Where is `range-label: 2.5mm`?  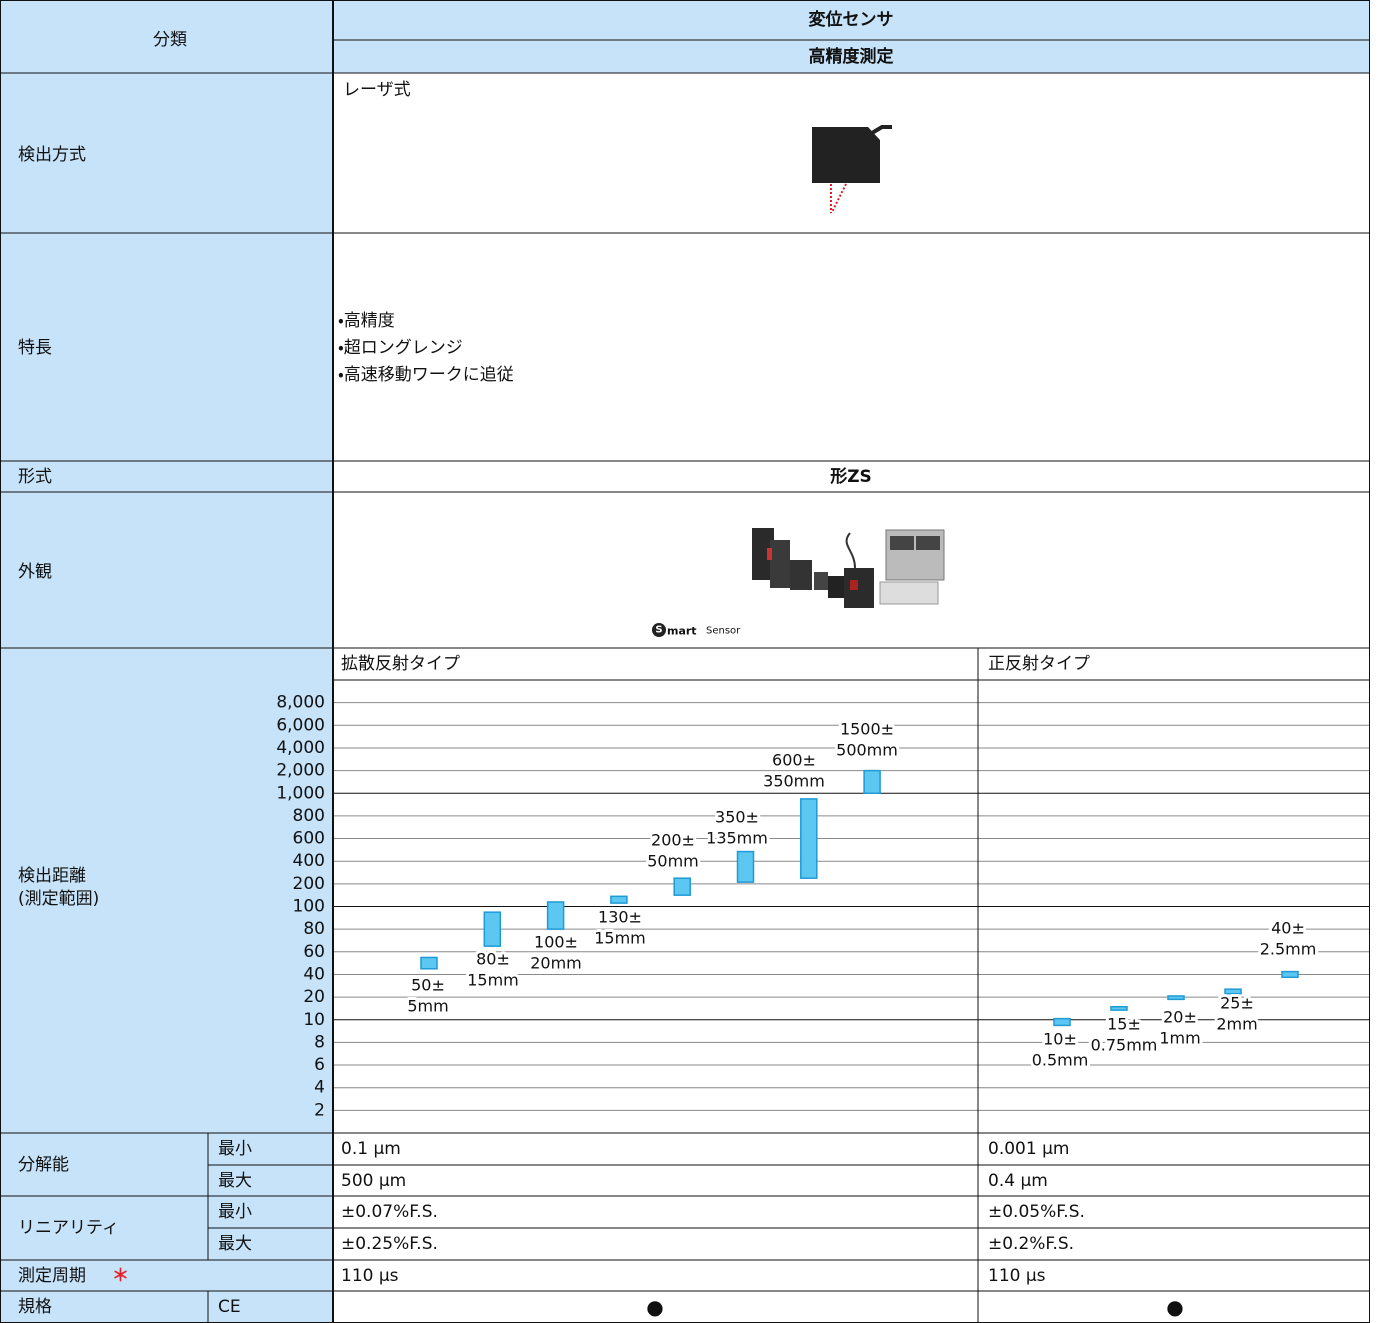
range-label: 2.5mm is located at coordinates (1288, 949).